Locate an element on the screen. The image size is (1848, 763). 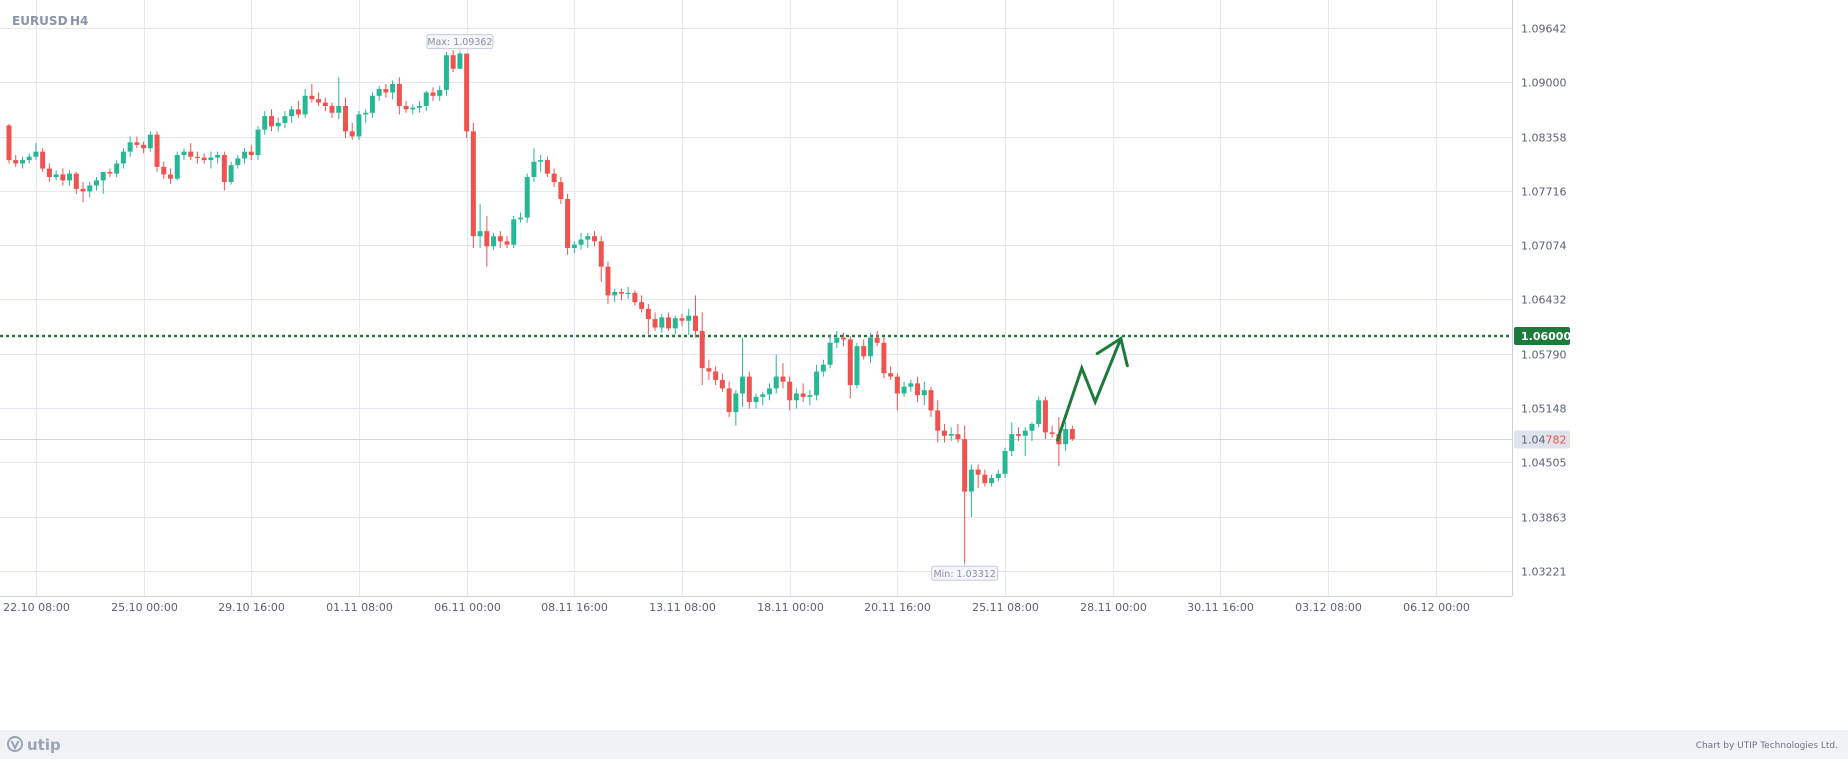
x-tick-label: 25.11 08:00 is located at coordinates (1005, 607).